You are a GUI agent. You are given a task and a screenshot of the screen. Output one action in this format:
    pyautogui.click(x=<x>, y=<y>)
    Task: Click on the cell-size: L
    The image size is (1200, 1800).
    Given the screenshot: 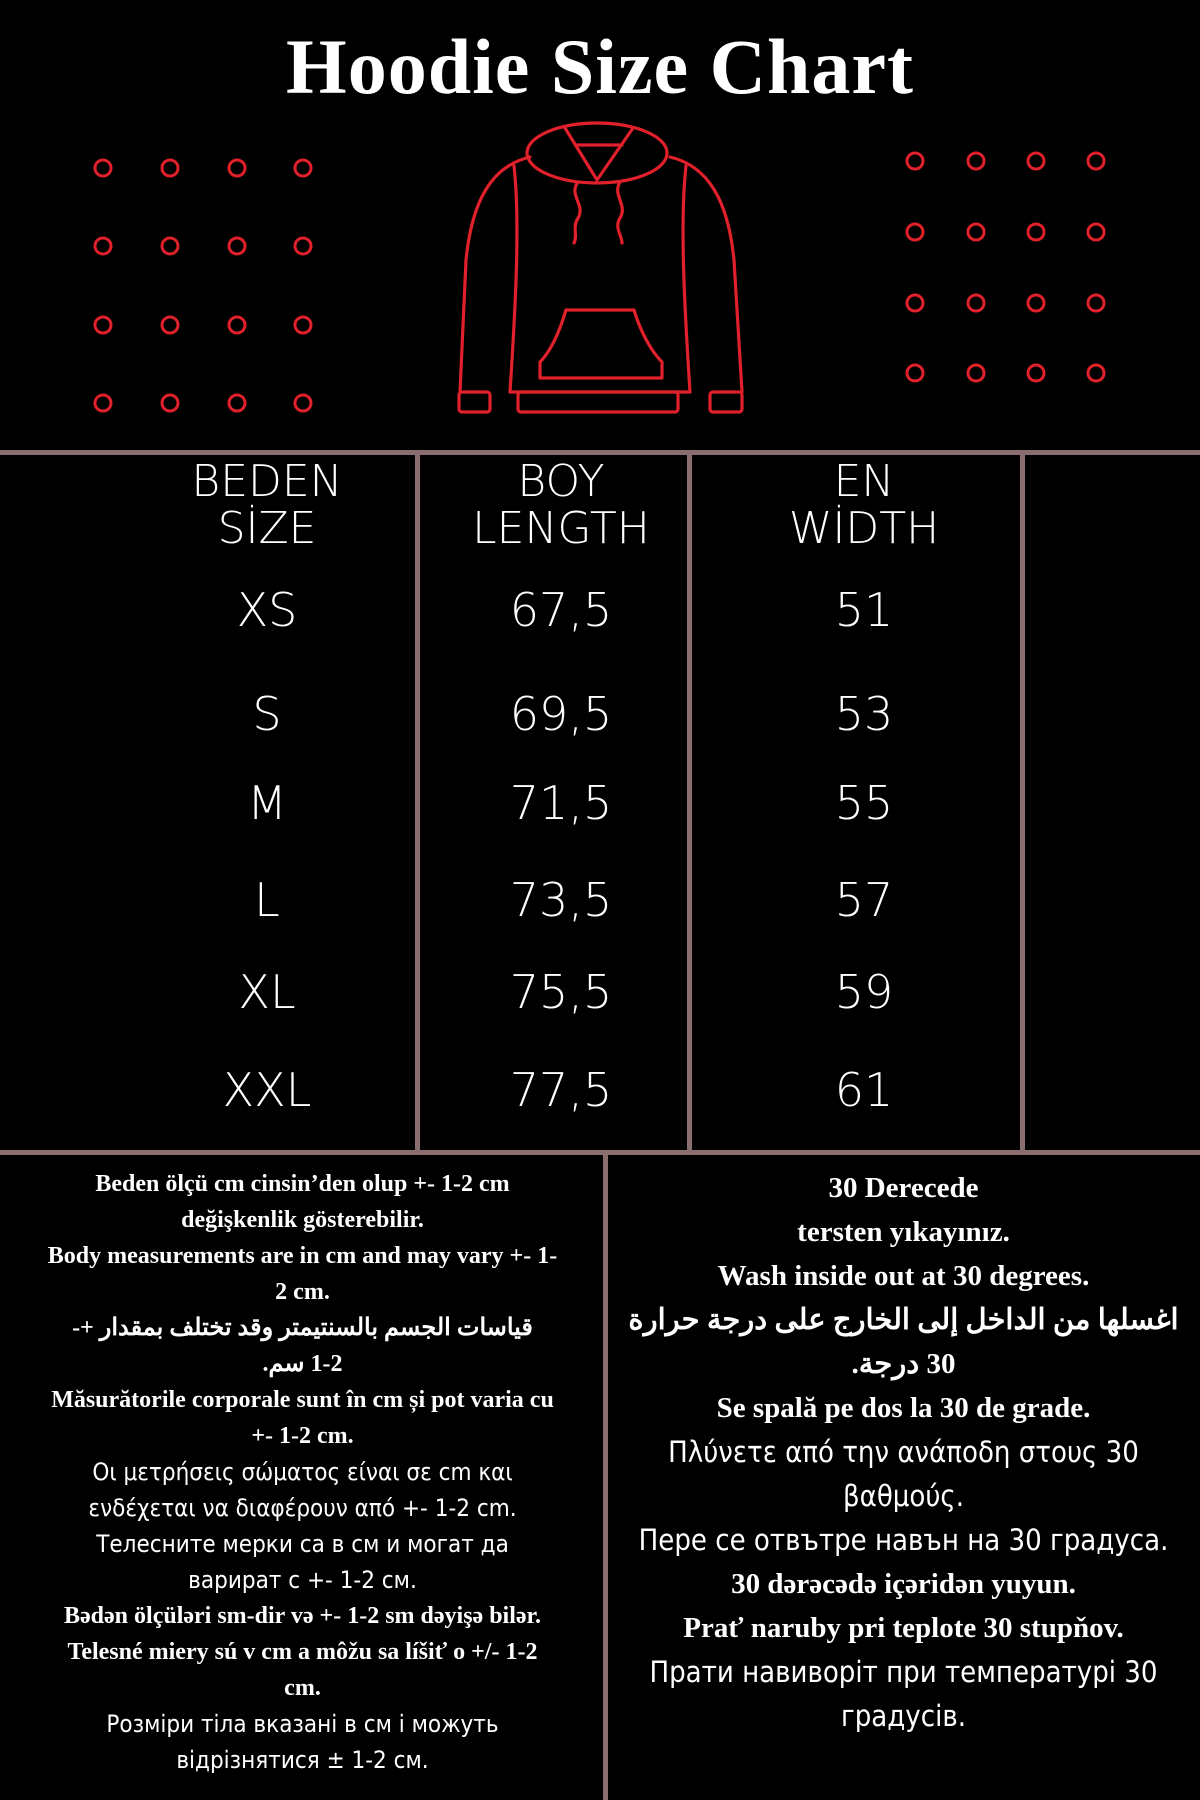 What is the action you would take?
    pyautogui.click(x=267, y=900)
    